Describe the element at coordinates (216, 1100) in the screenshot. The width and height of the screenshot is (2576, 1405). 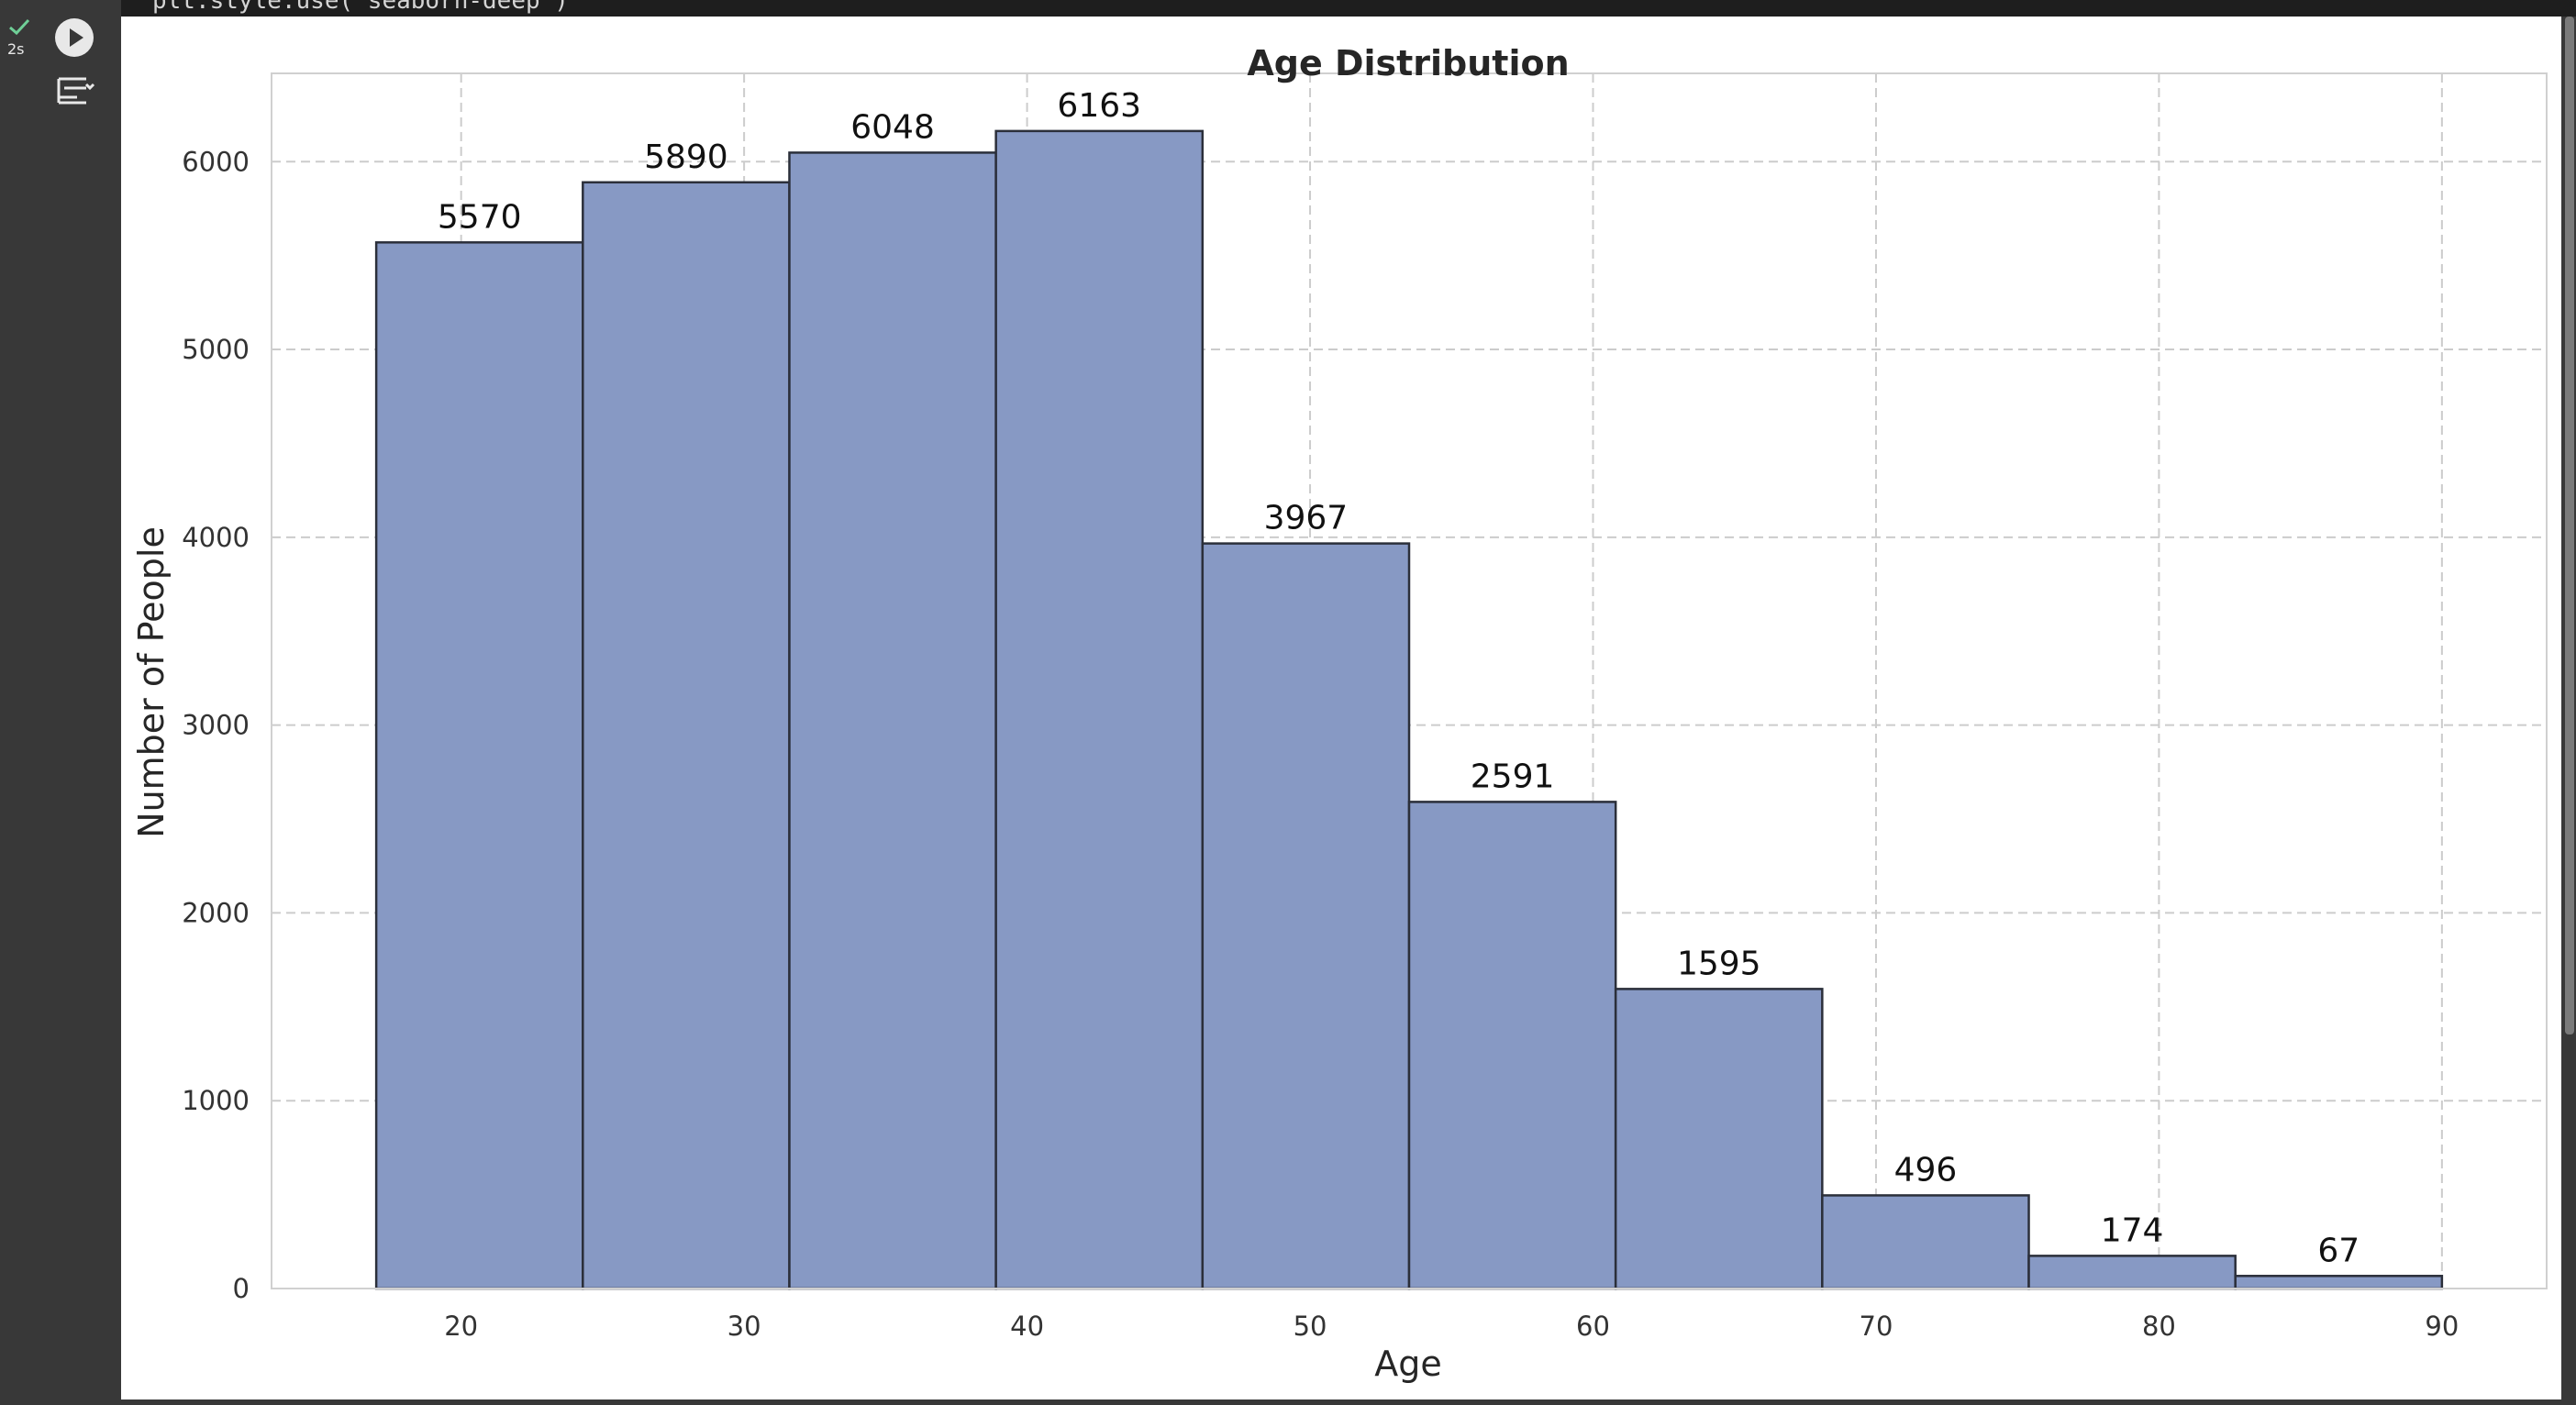
I see `y-tick-label: 1000` at that location.